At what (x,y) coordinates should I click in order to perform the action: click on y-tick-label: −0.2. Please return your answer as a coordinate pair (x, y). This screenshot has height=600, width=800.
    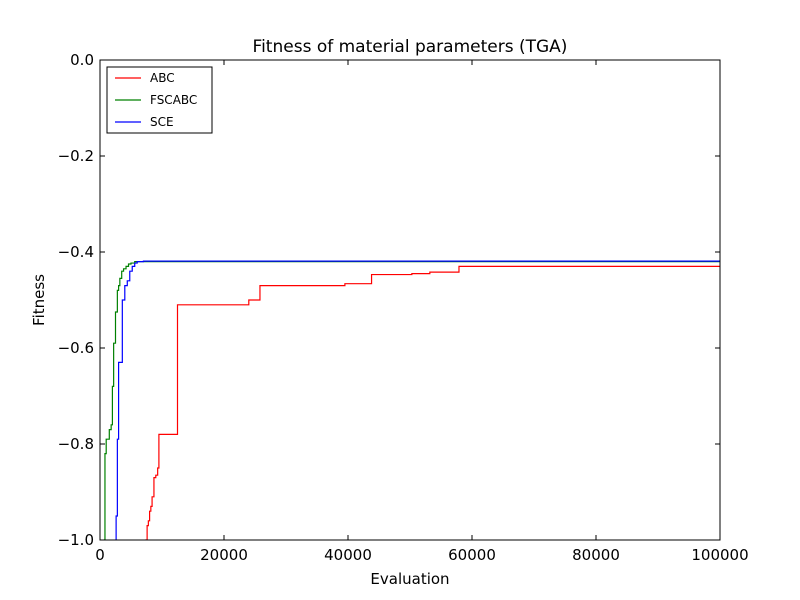
    Looking at the image, I should click on (76, 156).